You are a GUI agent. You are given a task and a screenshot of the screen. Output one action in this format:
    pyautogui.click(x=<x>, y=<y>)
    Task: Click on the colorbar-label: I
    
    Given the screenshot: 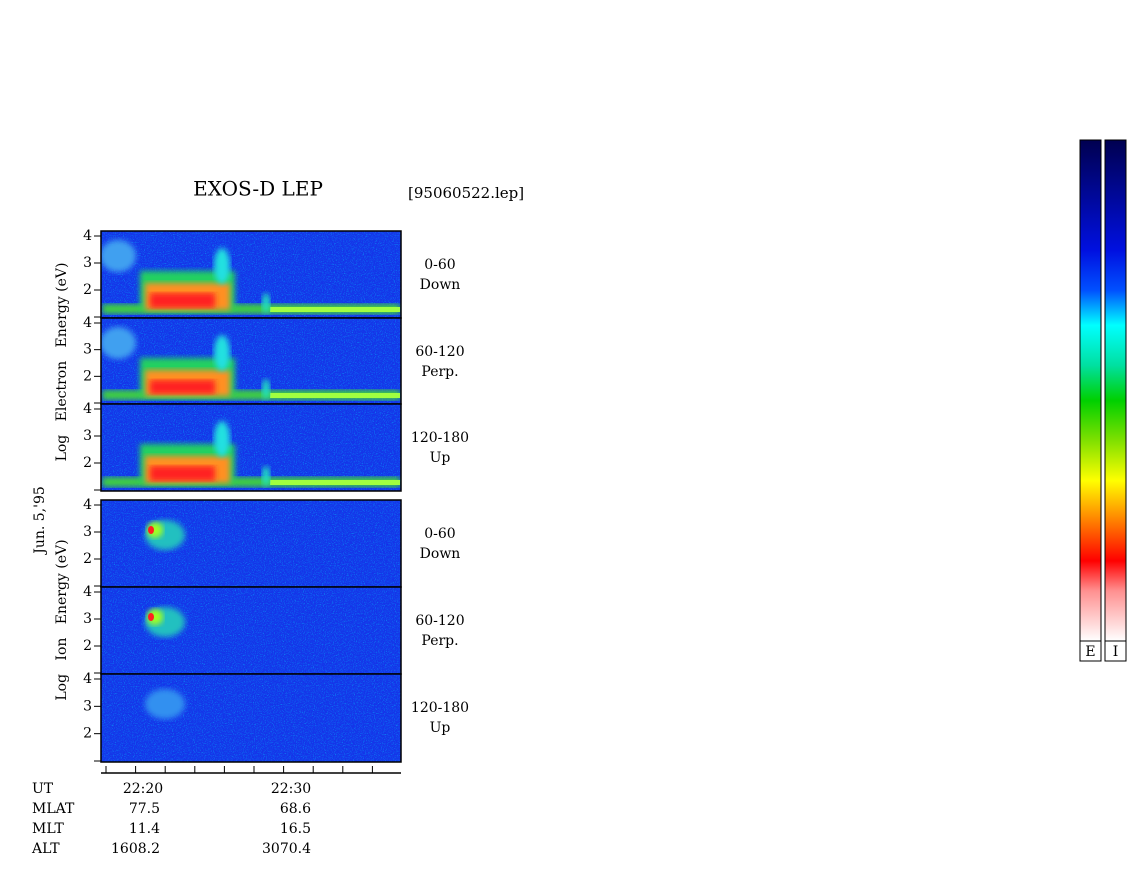 What is the action you would take?
    pyautogui.click(x=1116, y=652)
    